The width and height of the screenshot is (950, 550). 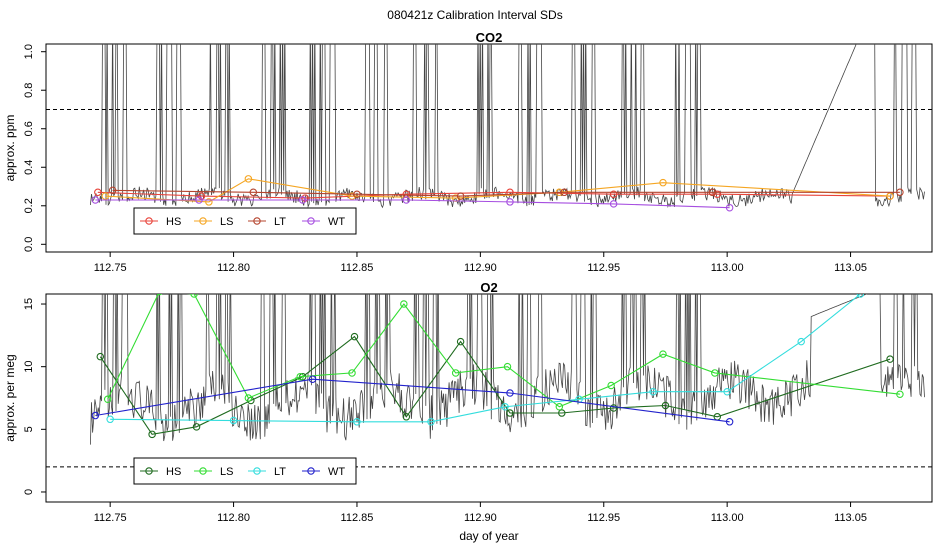 I want to click on co2-legend-lt-label: LT, so click(x=280, y=222).